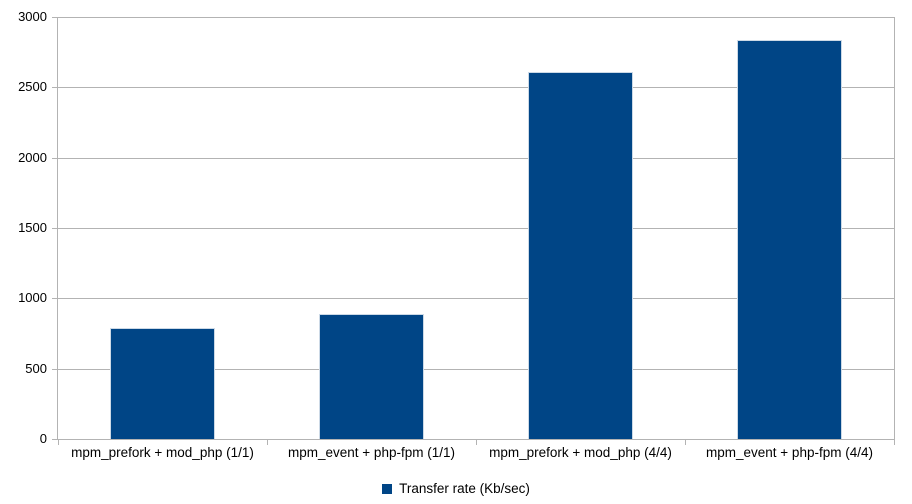  What do you see at coordinates (32, 157) in the screenshot?
I see `y-tick-label: 2000` at bounding box center [32, 157].